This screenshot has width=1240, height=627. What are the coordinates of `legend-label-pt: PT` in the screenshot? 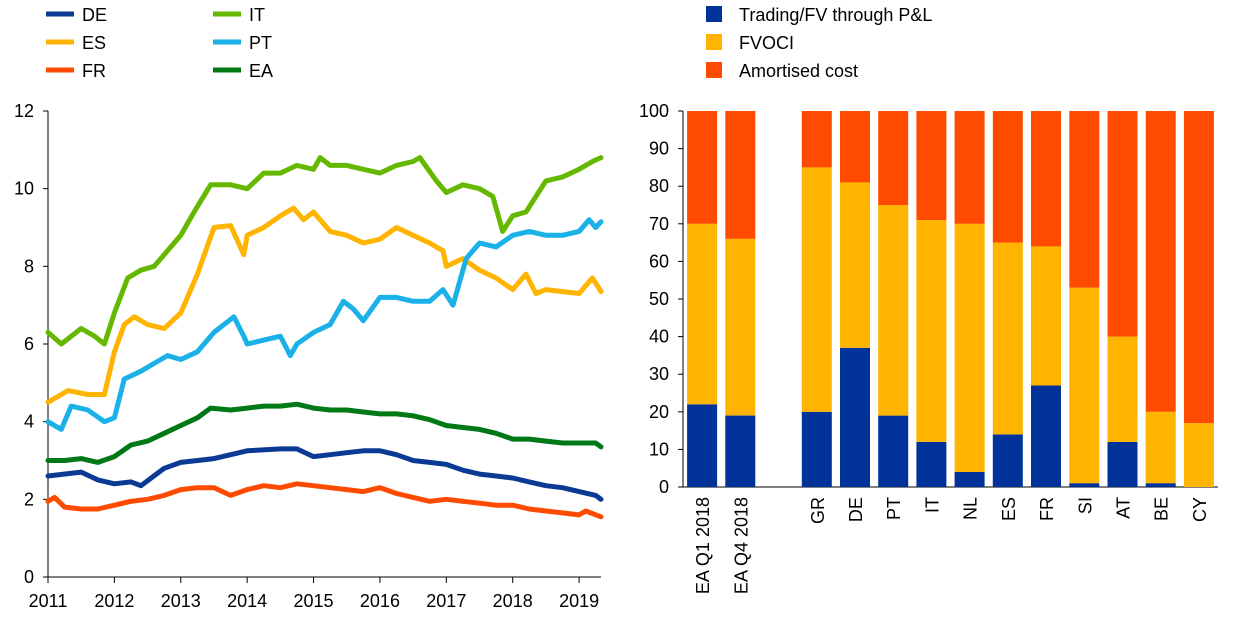 It's located at (260, 43).